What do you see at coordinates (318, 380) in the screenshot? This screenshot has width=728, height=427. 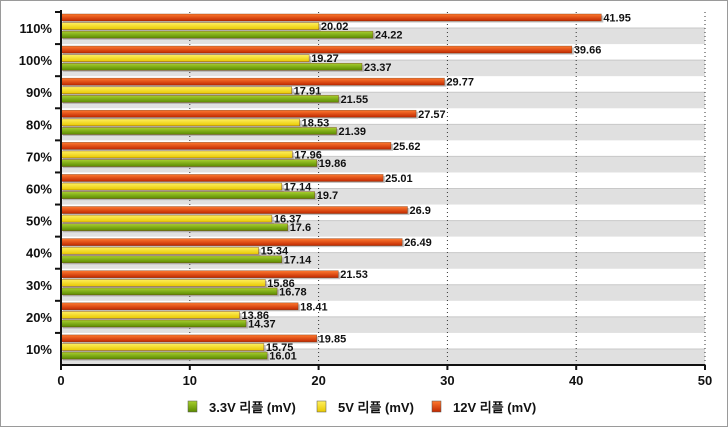 I see `x-tick-label: 20` at bounding box center [318, 380].